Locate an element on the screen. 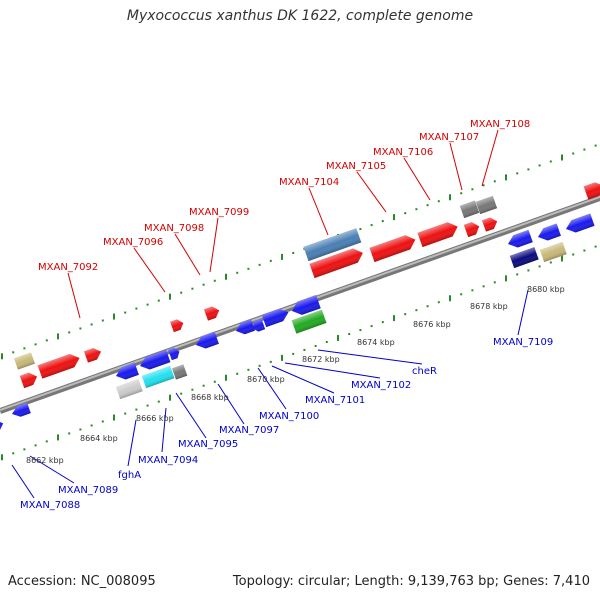  gene-label: MXAN_7096 is located at coordinates (133, 242).